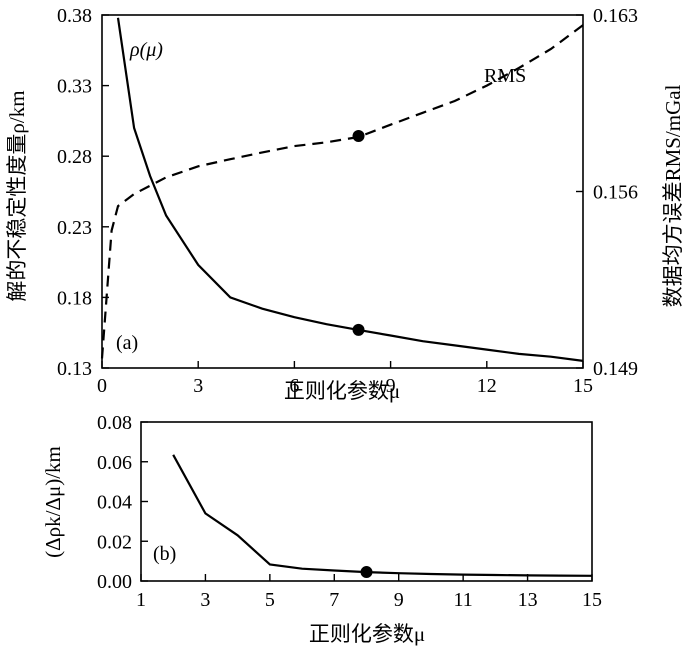 This screenshot has width=700, height=651. Describe the element at coordinates (114, 542) in the screenshot. I see `y-tick-label: 0.02` at that location.